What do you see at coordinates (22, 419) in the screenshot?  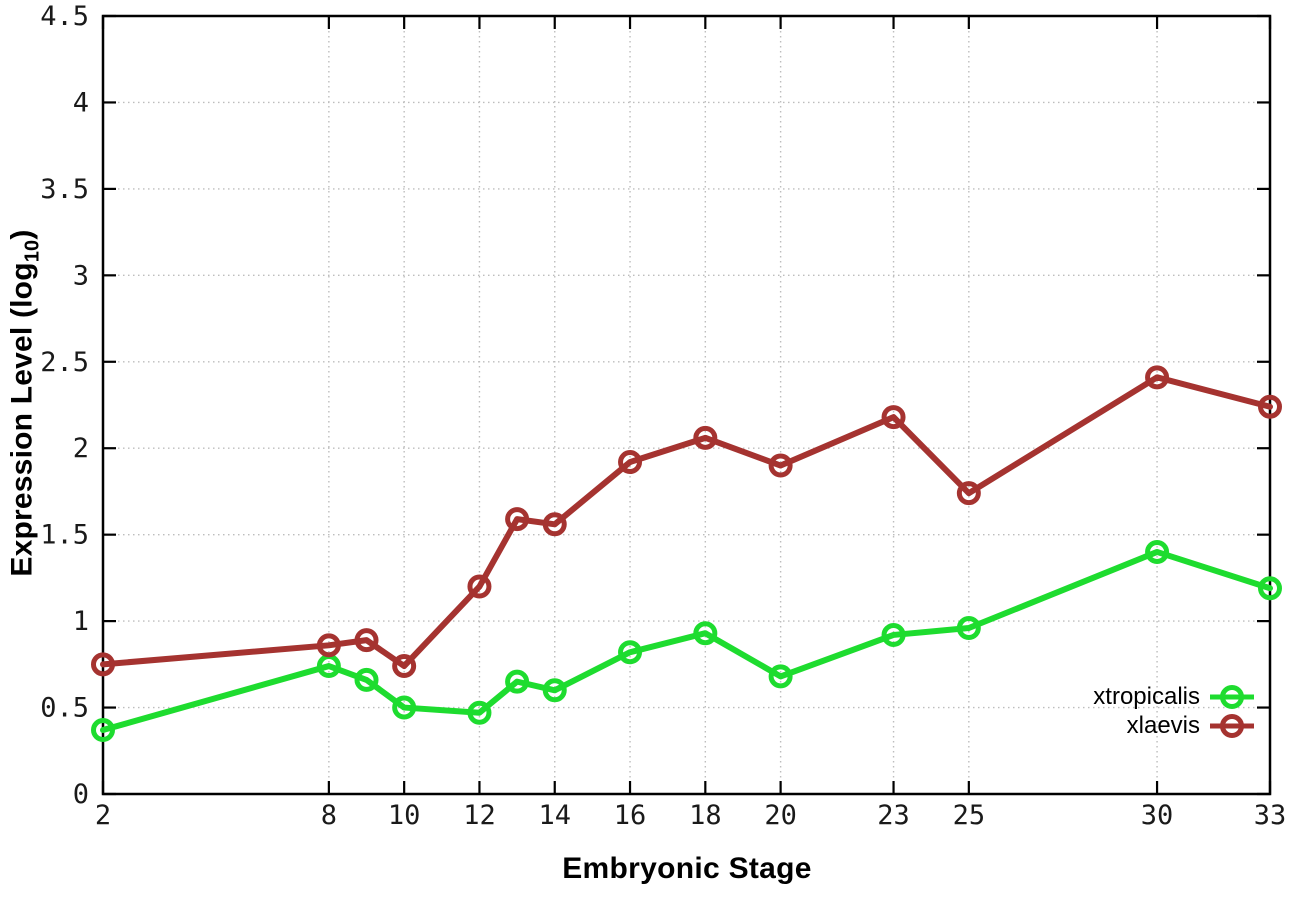 I see `y-axis-title-text: Expression Level (log` at bounding box center [22, 419].